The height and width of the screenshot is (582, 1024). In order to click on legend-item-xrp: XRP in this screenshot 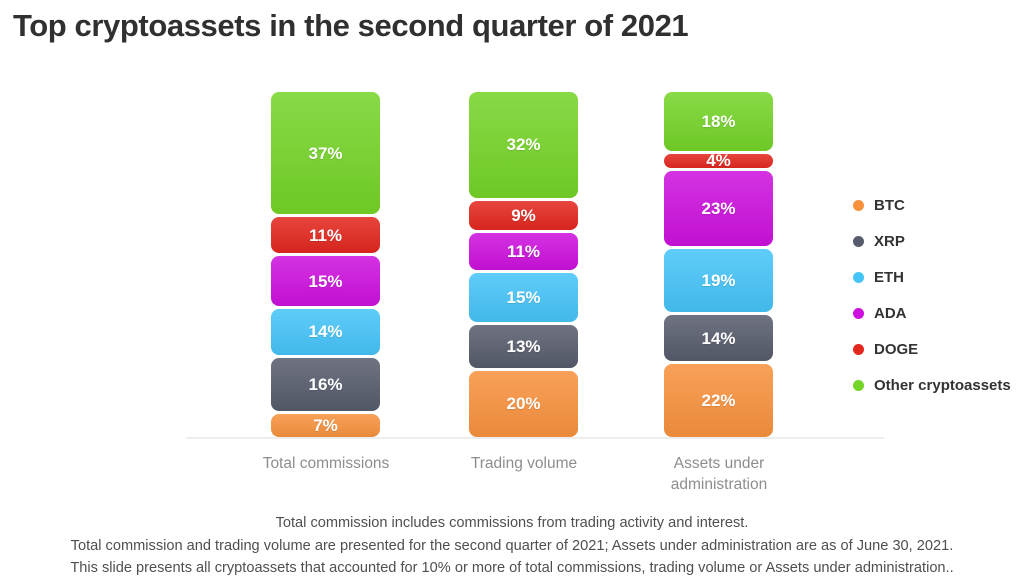, I will do `click(932, 241)`.